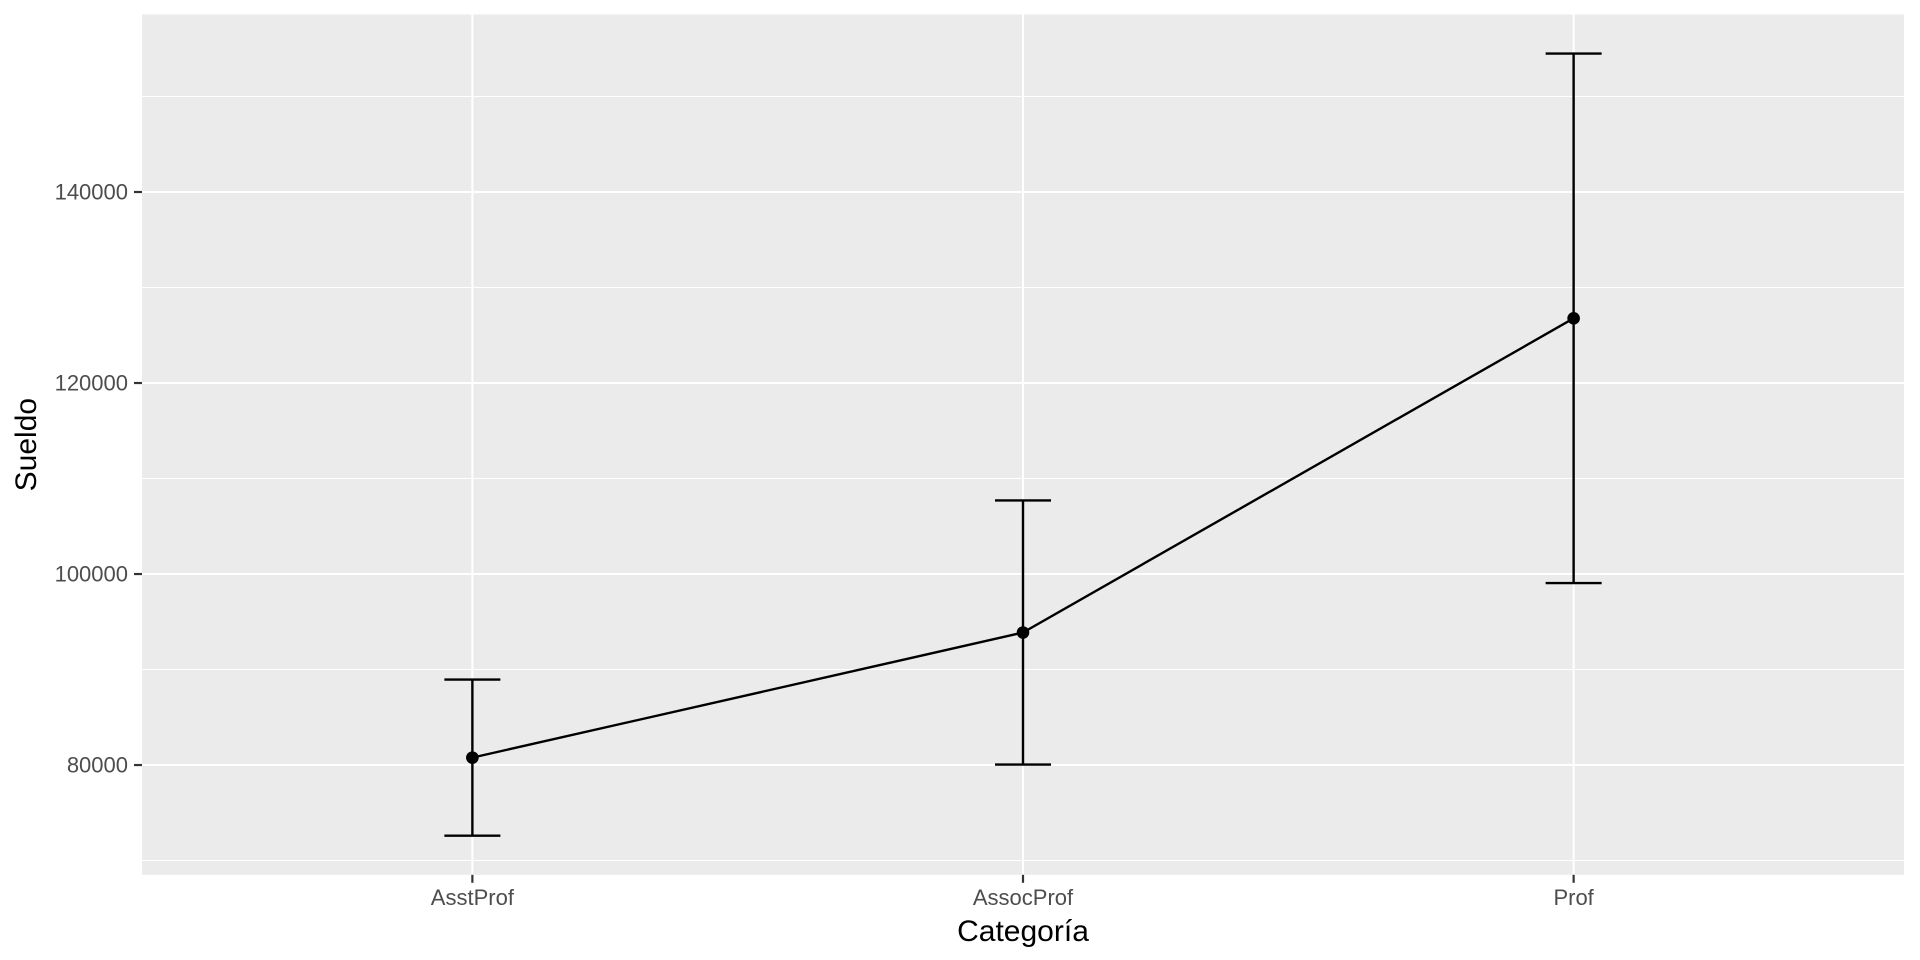 The height and width of the screenshot is (960, 1920). I want to click on x-tick-label: Prof, so click(1573, 897).